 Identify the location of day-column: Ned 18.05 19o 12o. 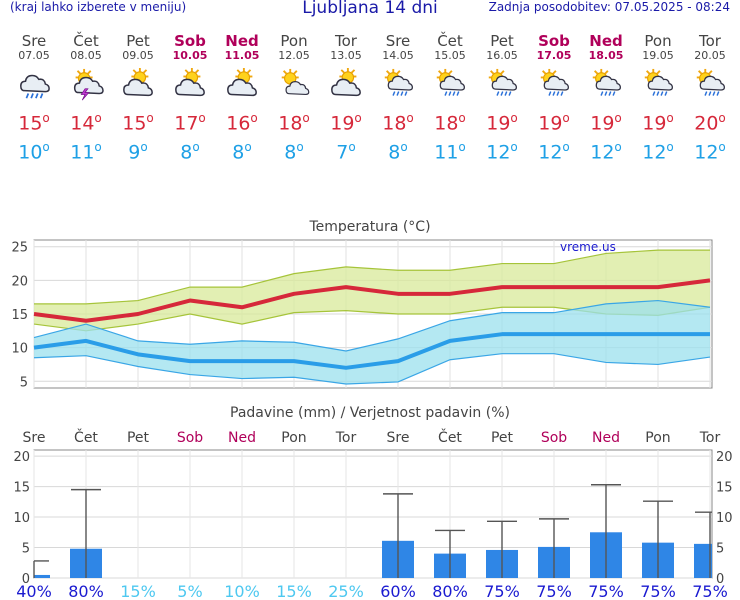
(606, 99).